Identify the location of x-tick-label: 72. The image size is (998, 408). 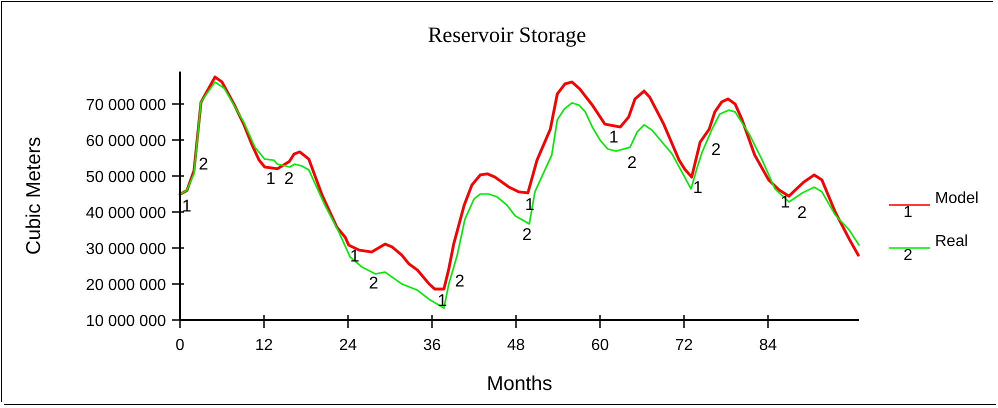
(684, 345).